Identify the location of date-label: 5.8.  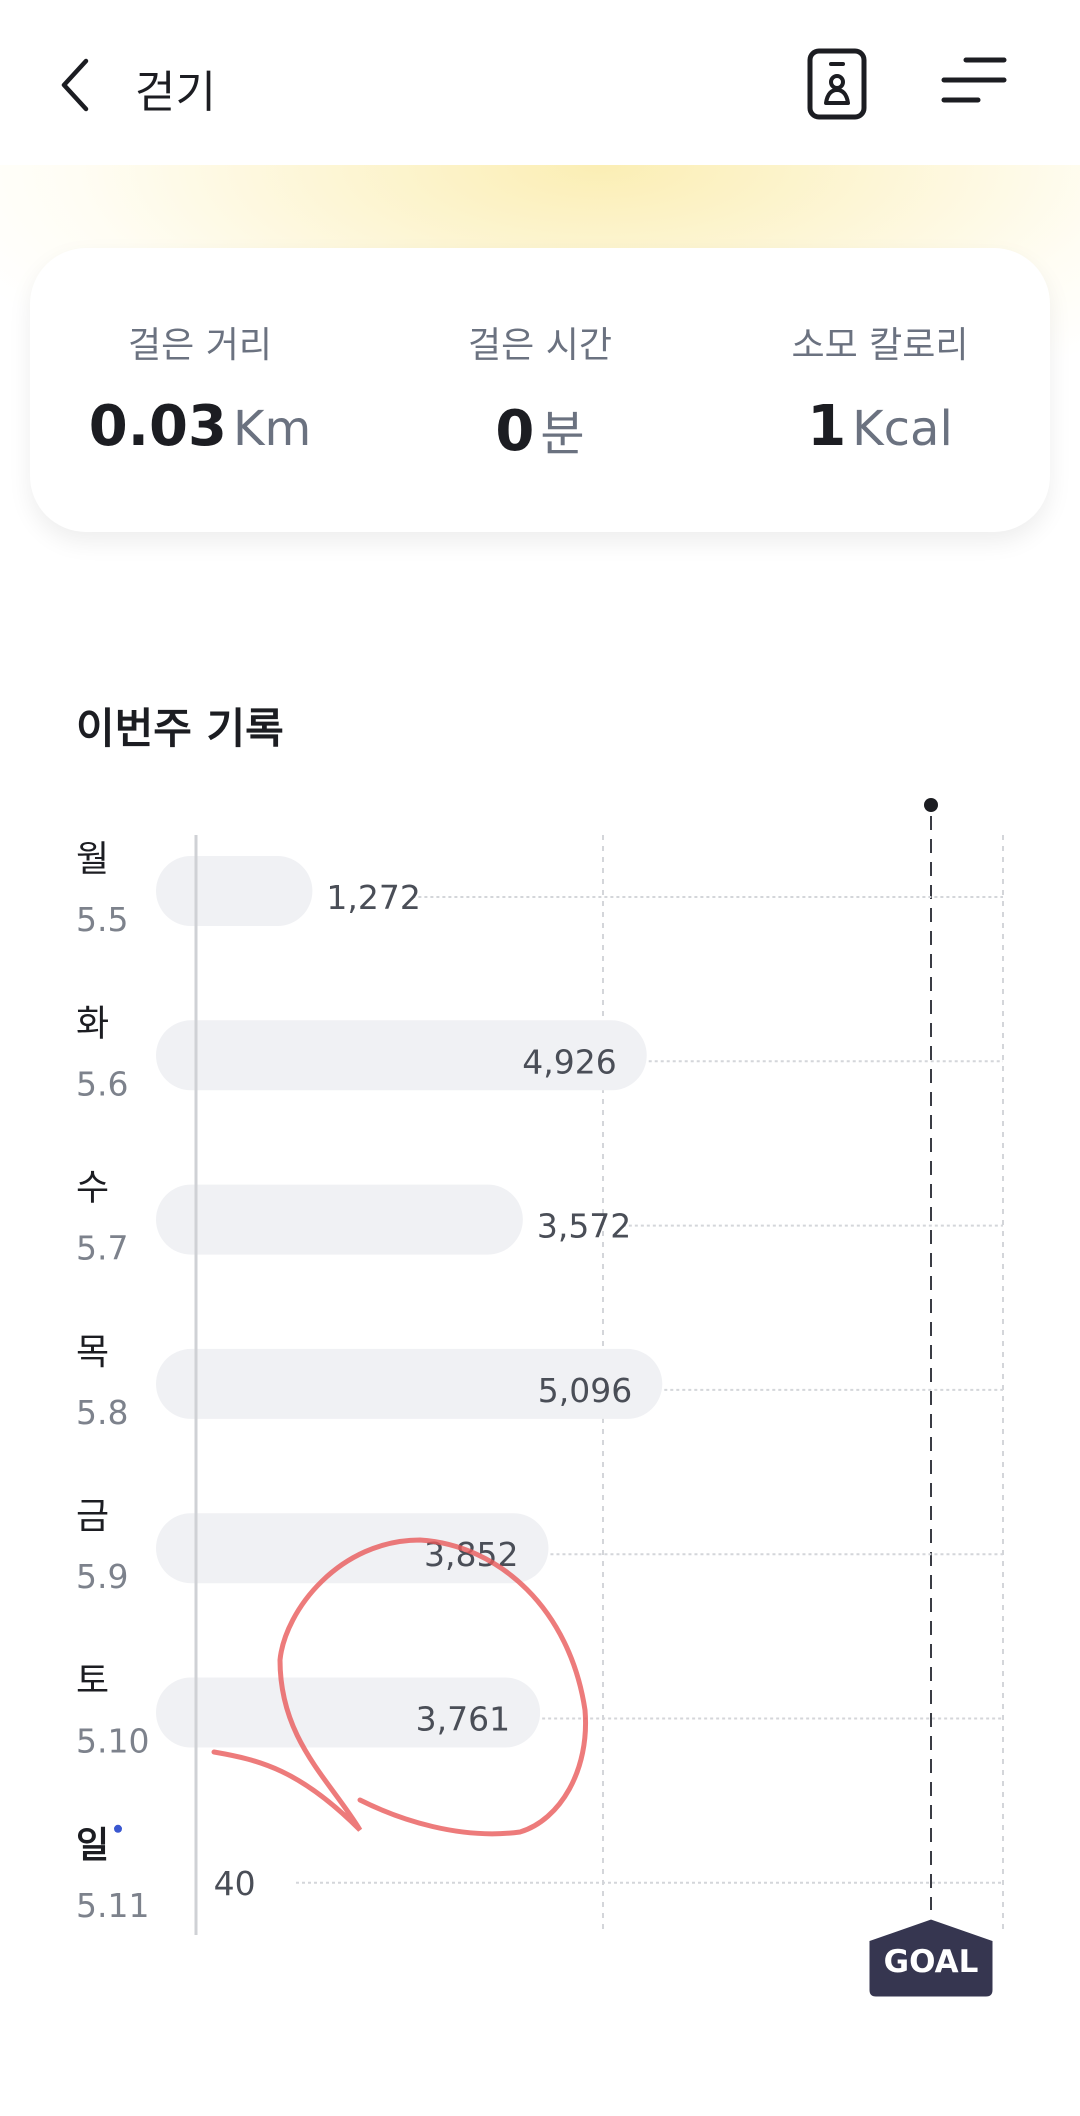
(102, 1412).